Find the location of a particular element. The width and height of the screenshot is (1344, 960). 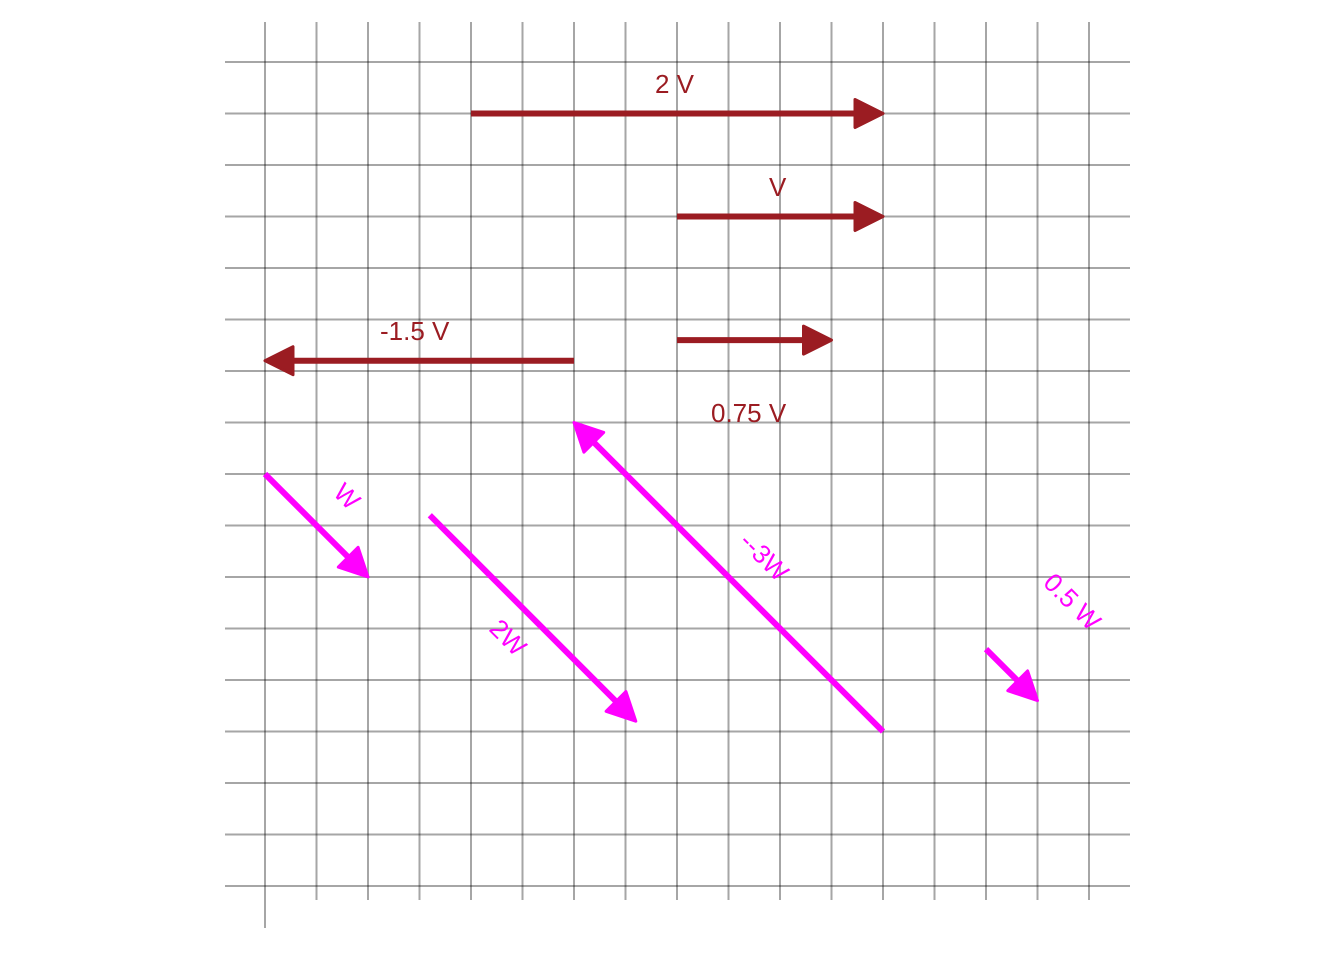

label-2w: 2W is located at coordinates (508, 637).